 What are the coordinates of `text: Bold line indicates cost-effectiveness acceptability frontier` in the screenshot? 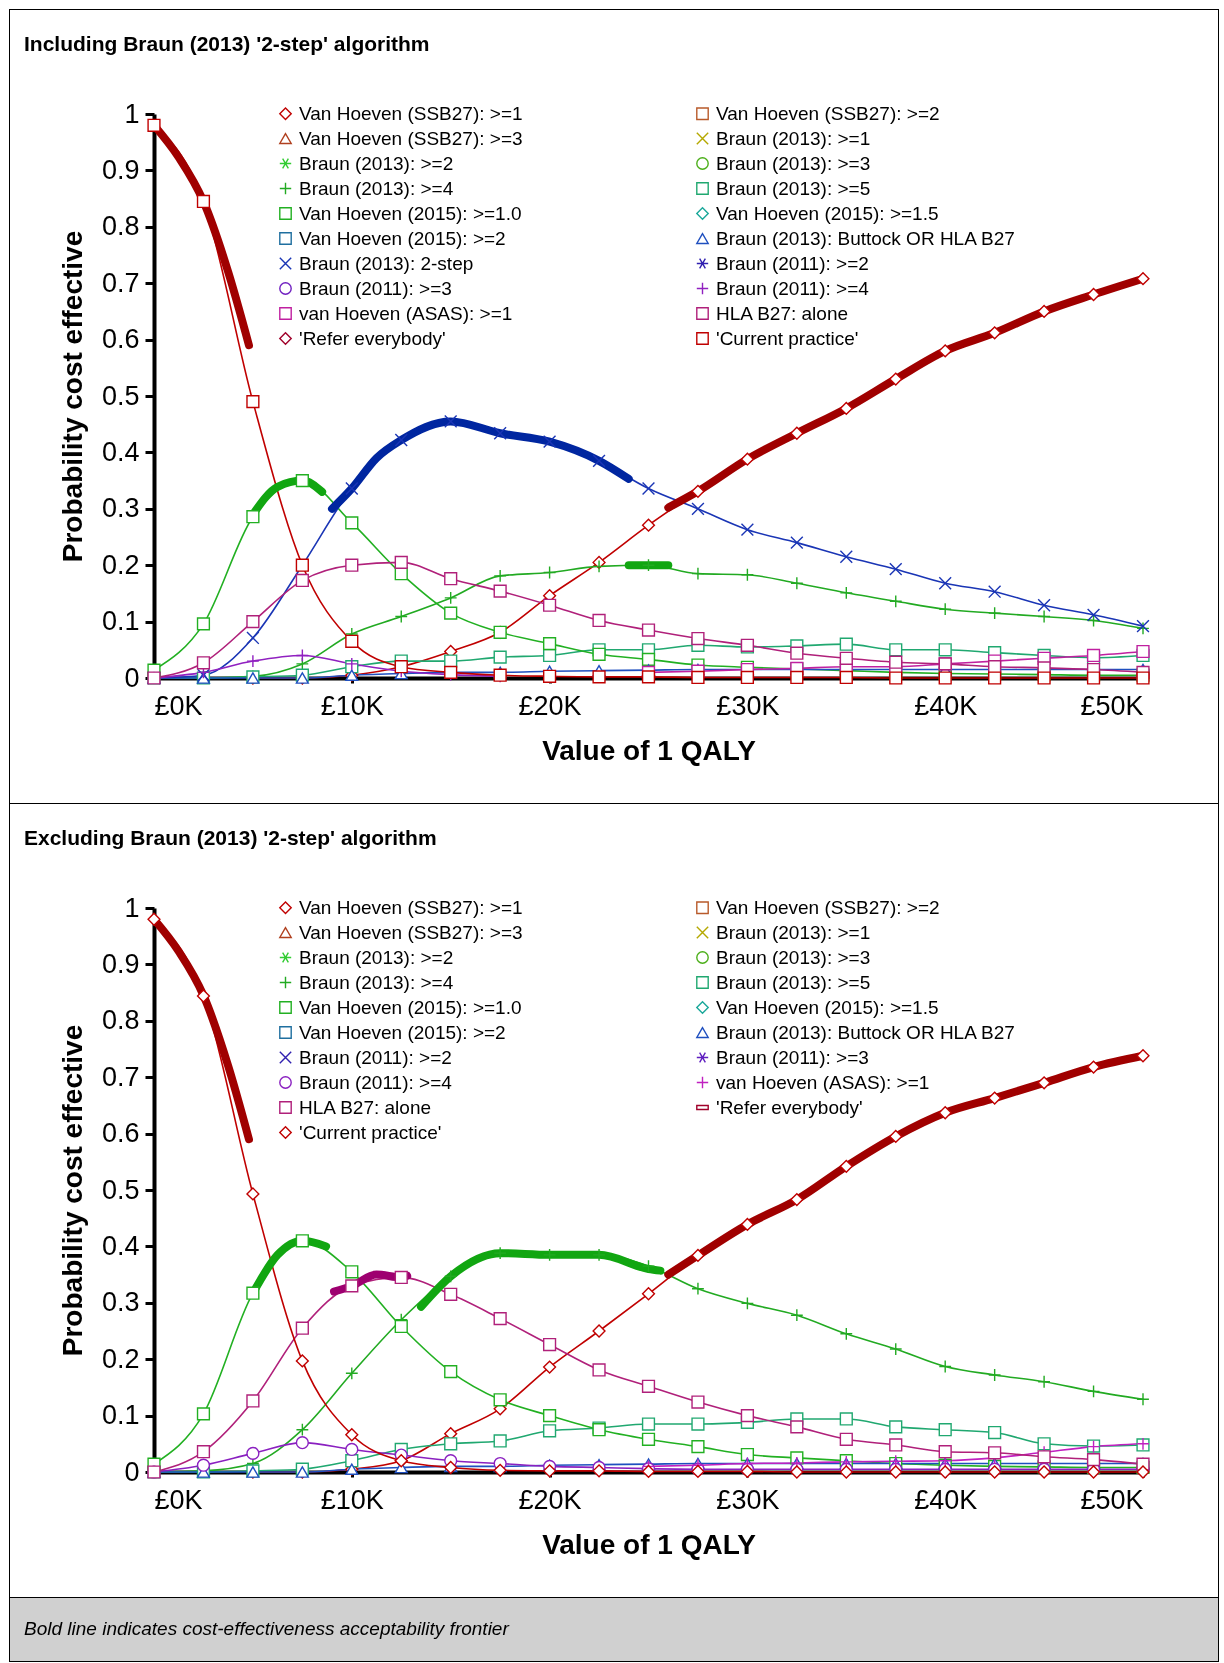 It's located at (614, 1629).